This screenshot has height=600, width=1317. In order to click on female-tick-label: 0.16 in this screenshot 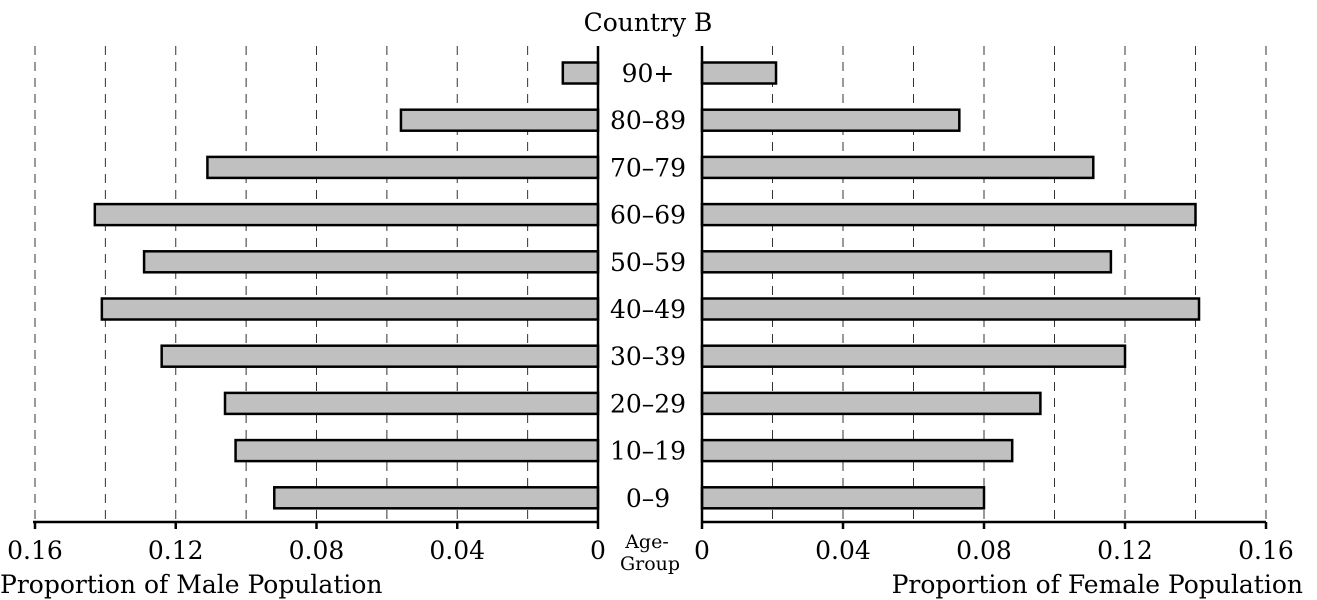, I will do `click(1266, 550)`.